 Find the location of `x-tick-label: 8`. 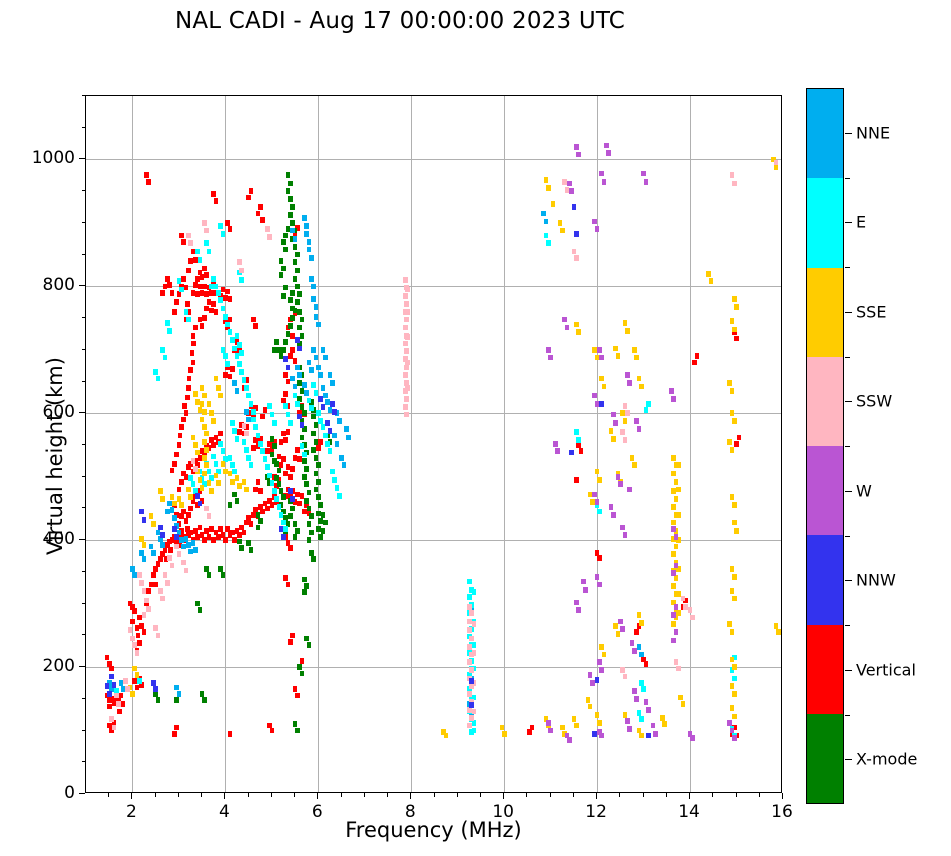

x-tick-label: 8 is located at coordinates (410, 812).